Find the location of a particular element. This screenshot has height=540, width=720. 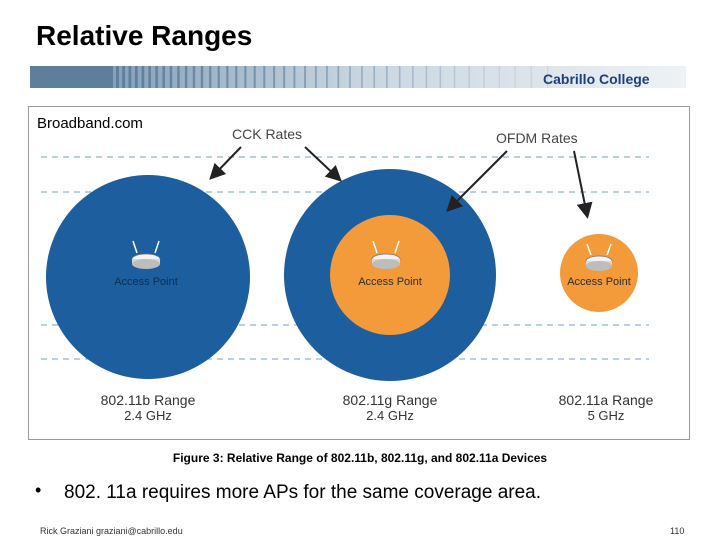

range-name: 802.11g Range is located at coordinates (390, 400).